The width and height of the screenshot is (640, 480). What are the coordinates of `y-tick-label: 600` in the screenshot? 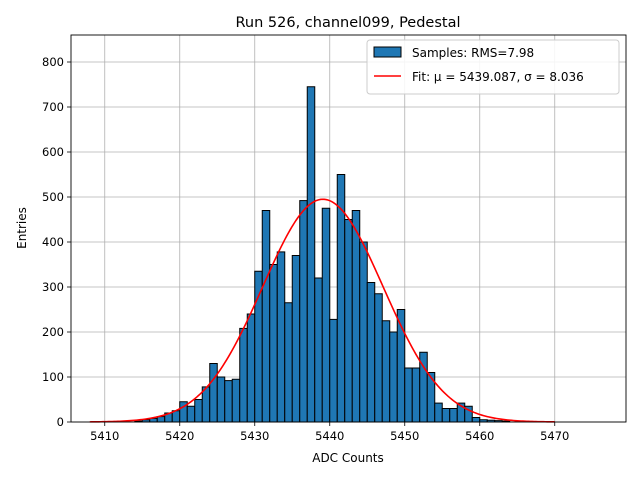 It's located at (53, 152).